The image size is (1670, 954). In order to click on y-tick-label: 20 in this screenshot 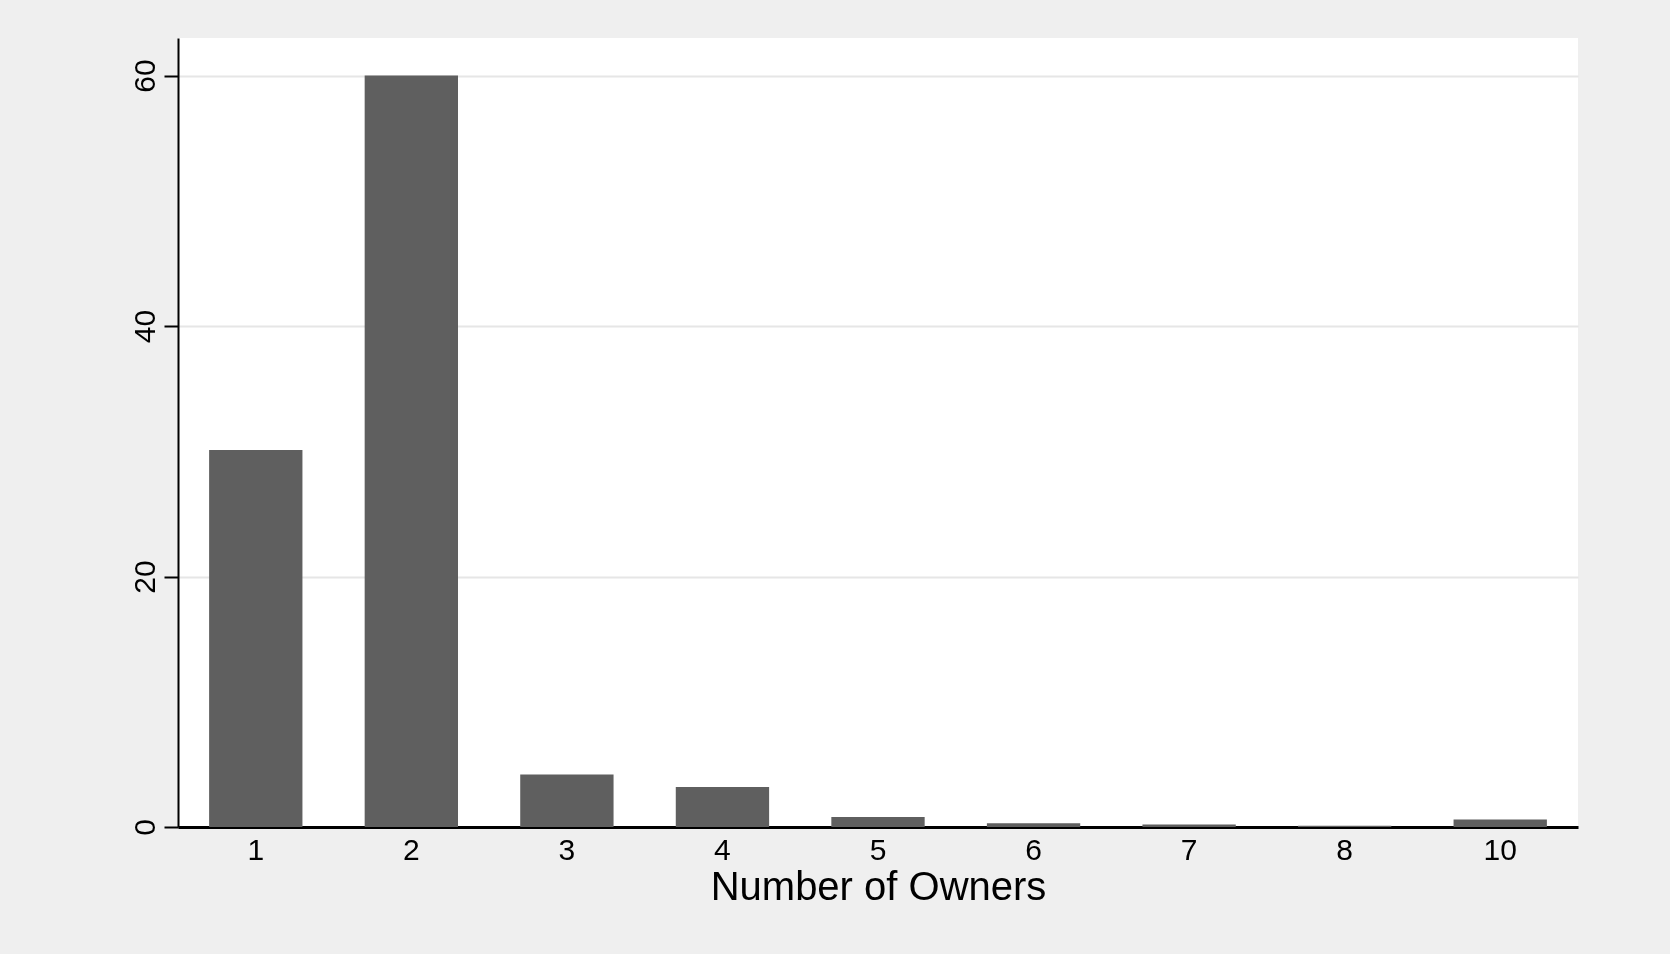, I will do `click(144, 577)`.